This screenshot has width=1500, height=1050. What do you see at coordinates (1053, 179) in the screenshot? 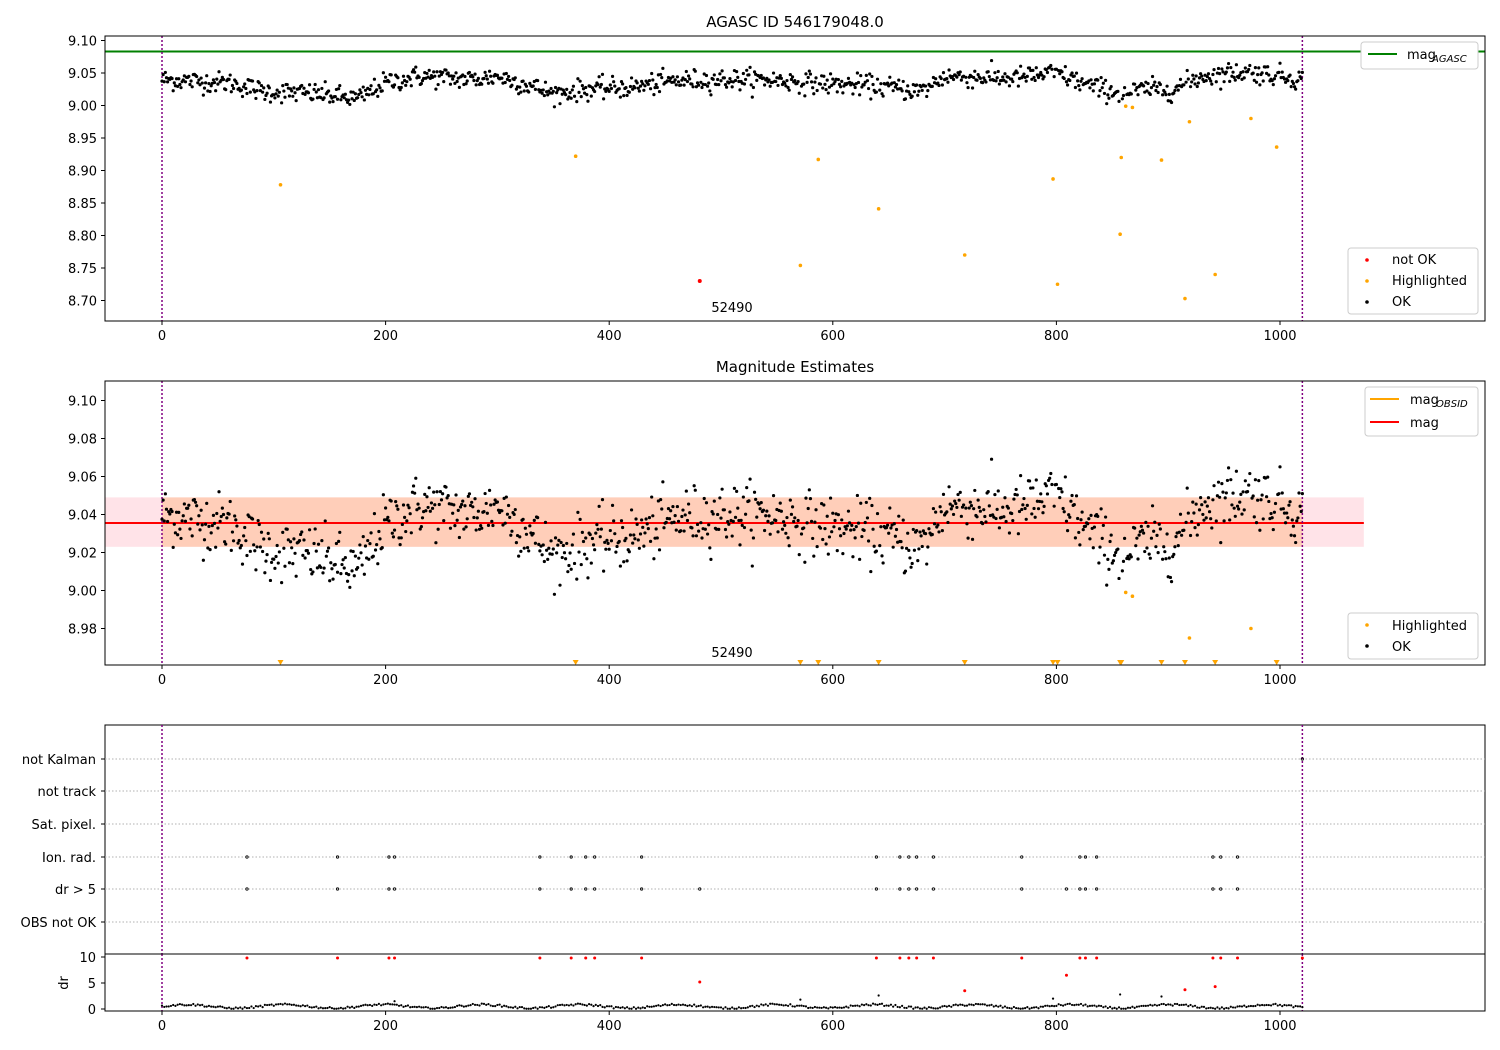
I see `highlighted-point` at bounding box center [1053, 179].